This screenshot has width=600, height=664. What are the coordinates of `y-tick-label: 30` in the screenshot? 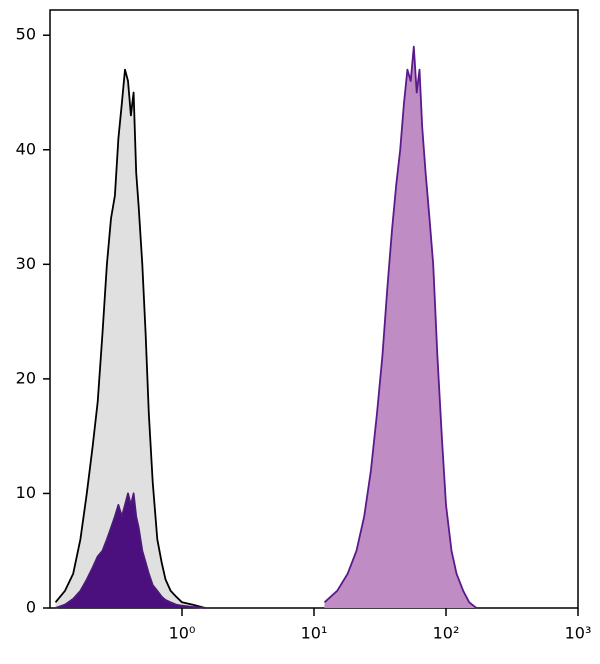 It's located at (26, 263).